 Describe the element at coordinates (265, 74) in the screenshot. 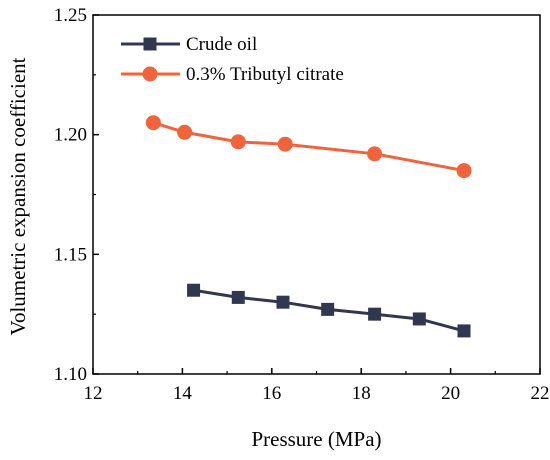

I see `legend-label: 0.3% Tributyl citrate` at that location.